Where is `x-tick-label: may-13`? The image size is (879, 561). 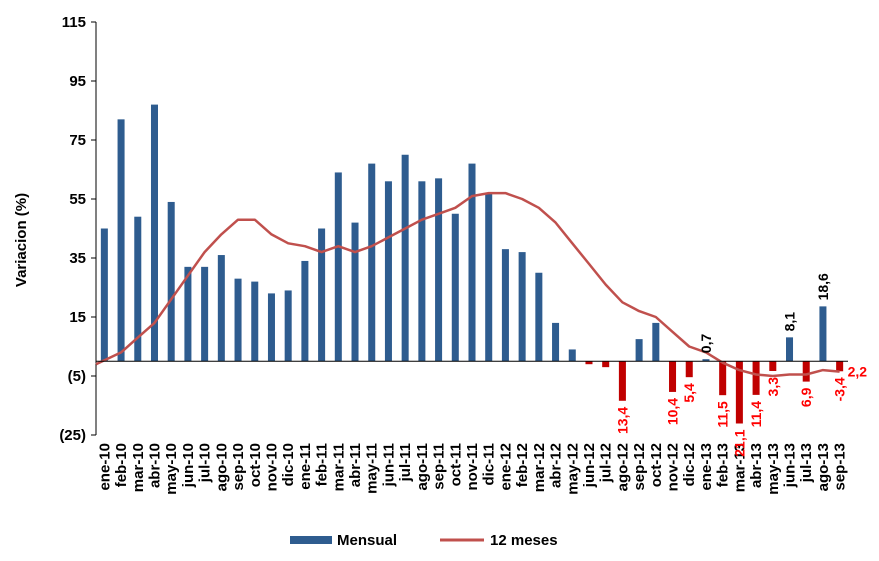
x-tick-label: may-13 is located at coordinates (773, 469).